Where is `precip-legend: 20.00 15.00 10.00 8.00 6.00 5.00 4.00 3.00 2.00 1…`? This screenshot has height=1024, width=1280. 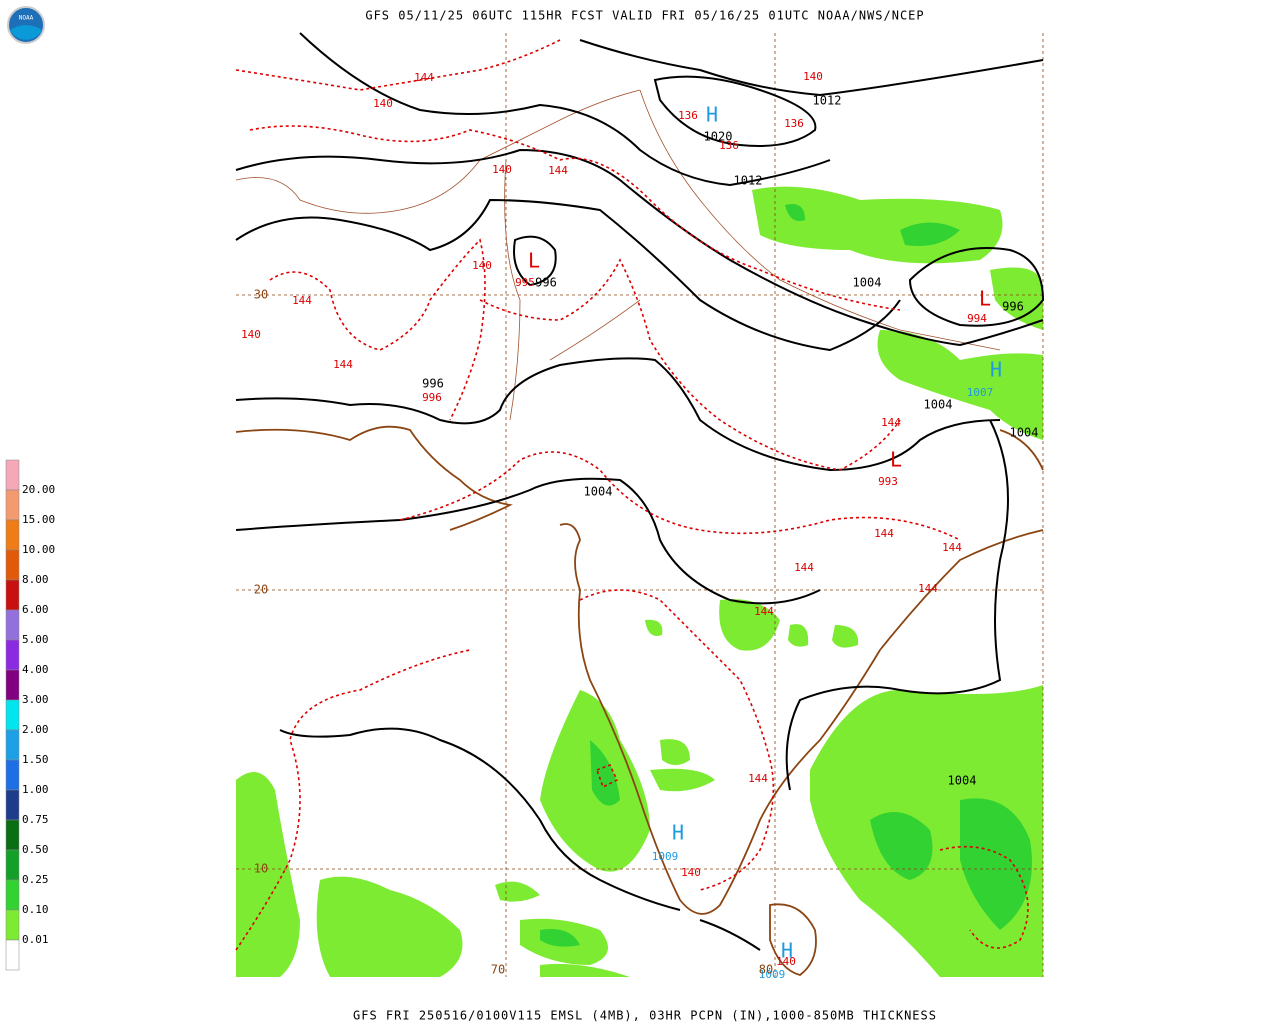
precip-legend: 20.00 15.00 10.00 8.00 6.00 5.00 4.00 3.00 2.00 1… is located at coordinates (30, 715).